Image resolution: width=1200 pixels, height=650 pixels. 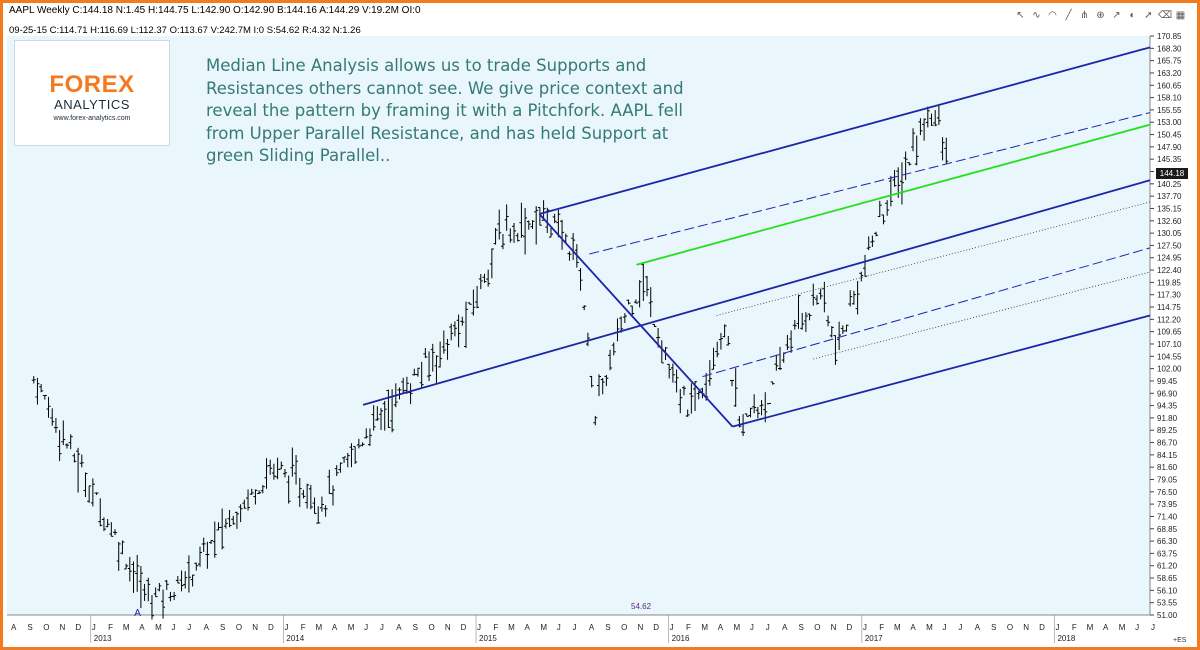 I want to click on logo-name: FOREX, so click(x=92, y=84).